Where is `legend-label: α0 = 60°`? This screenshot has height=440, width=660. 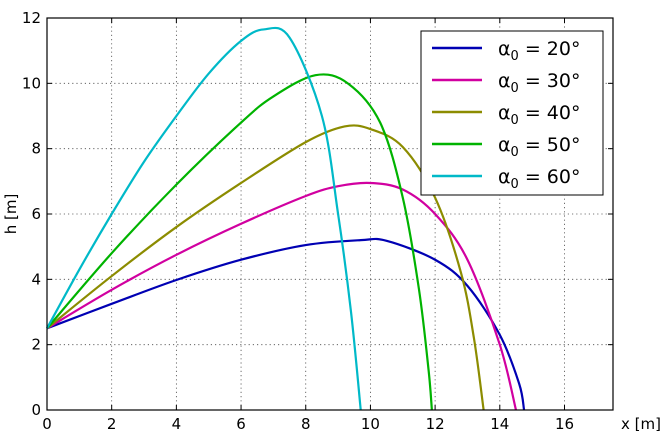 legend-label: α0 = 60° is located at coordinates (539, 179).